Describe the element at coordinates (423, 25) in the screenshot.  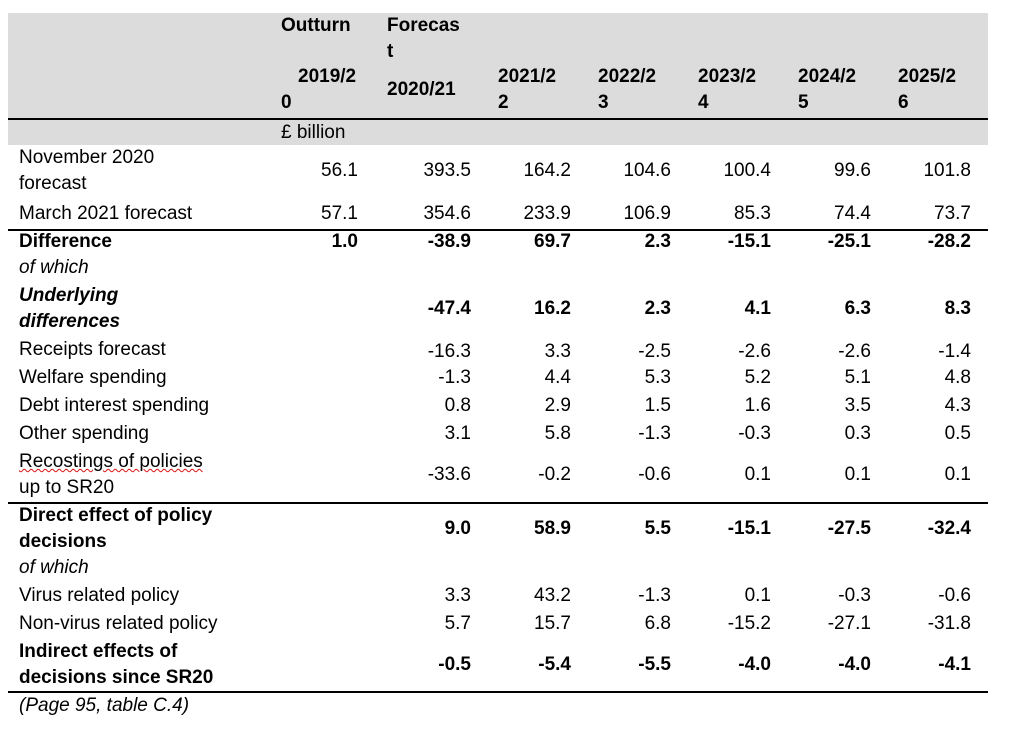
I see `forecast-header: Forecas` at that location.